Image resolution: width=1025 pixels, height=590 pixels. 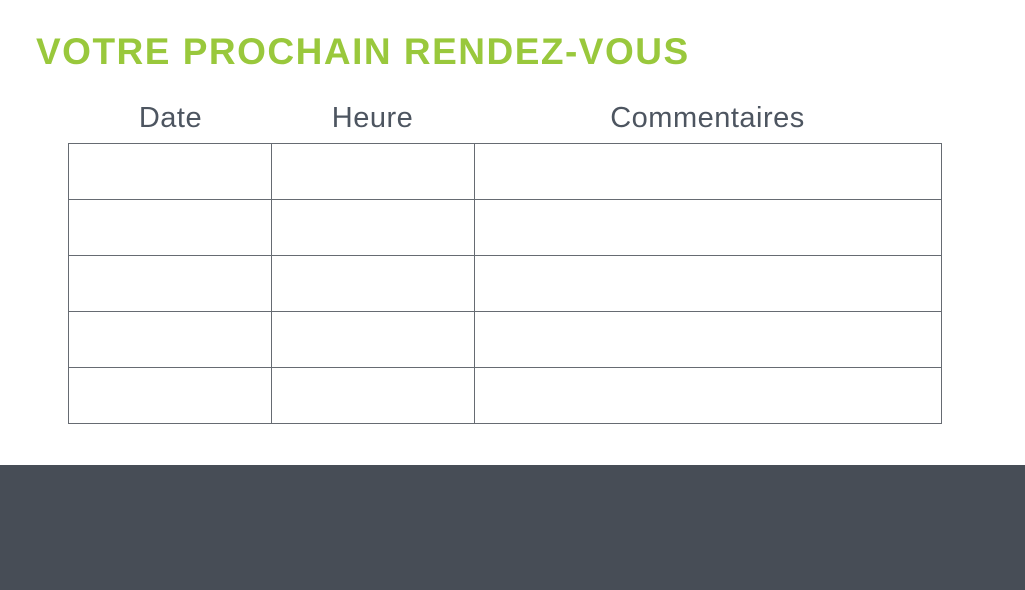 I want to click on column-header-date: Date, so click(x=170, y=118).